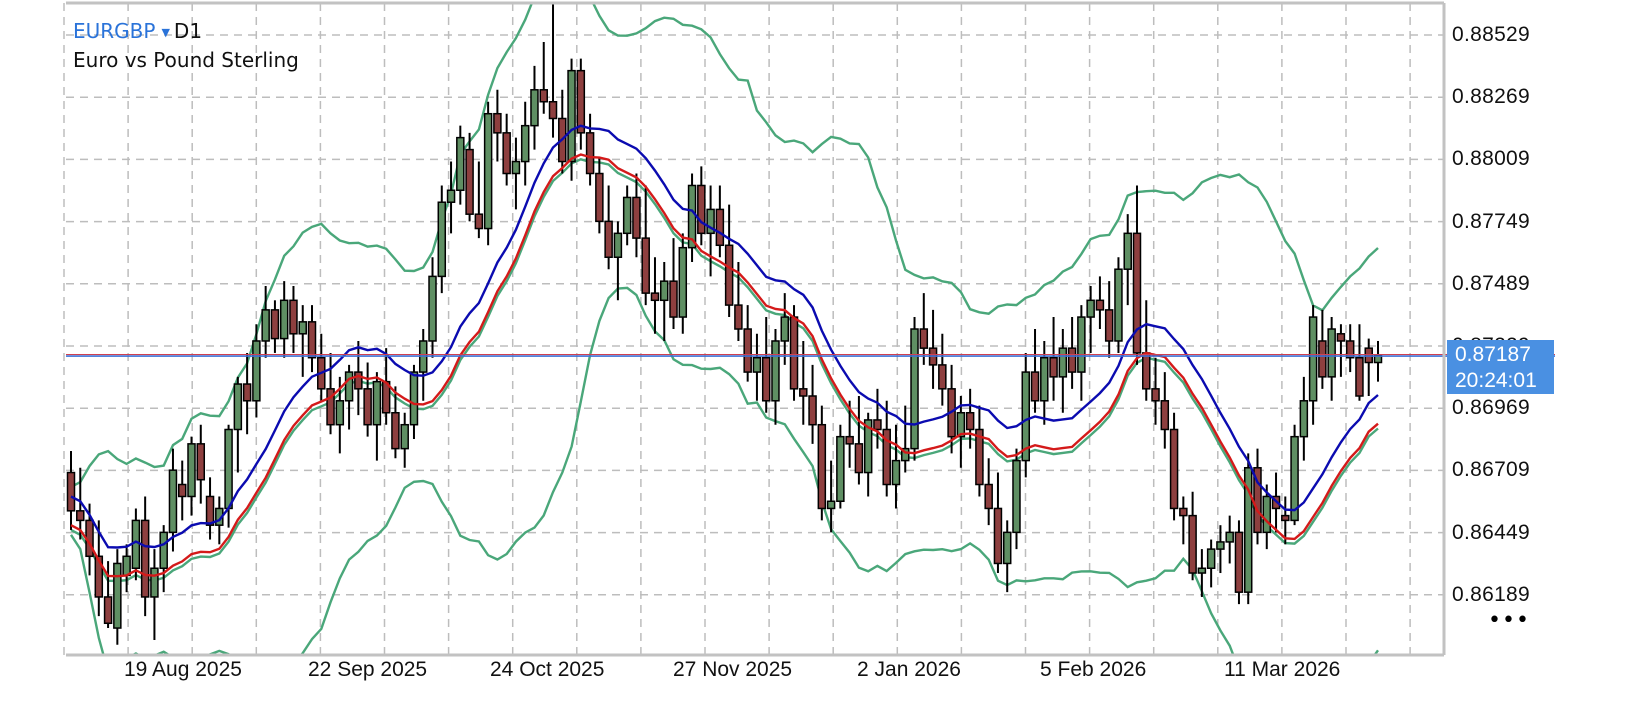  What do you see at coordinates (1491, 594) in the screenshot?
I see `price-axis-label: 0.86189` at bounding box center [1491, 594].